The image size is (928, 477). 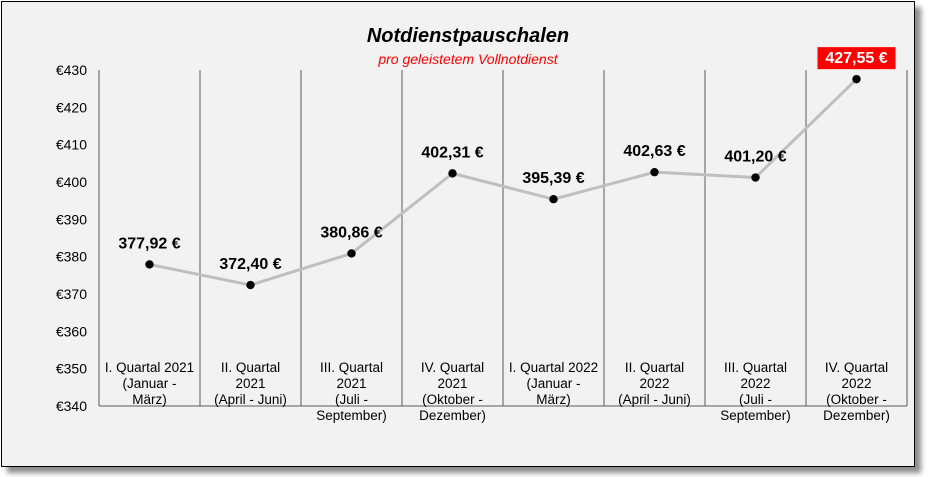 I want to click on y-tick-label: €430, so click(x=71, y=70).